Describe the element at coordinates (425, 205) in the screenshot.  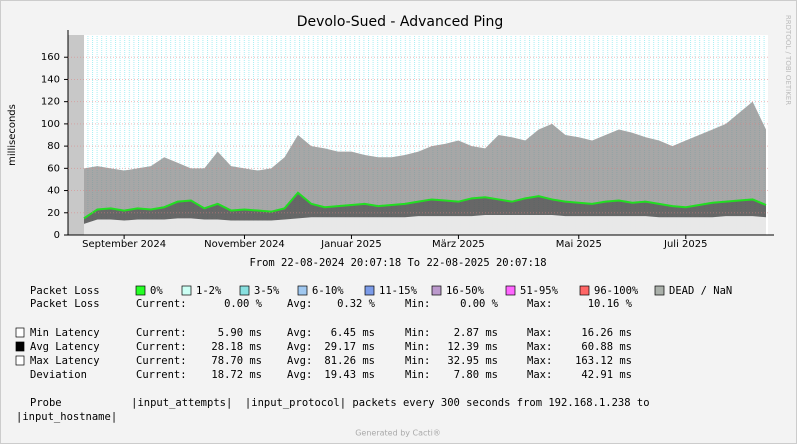
I see `avg-line` at that location.